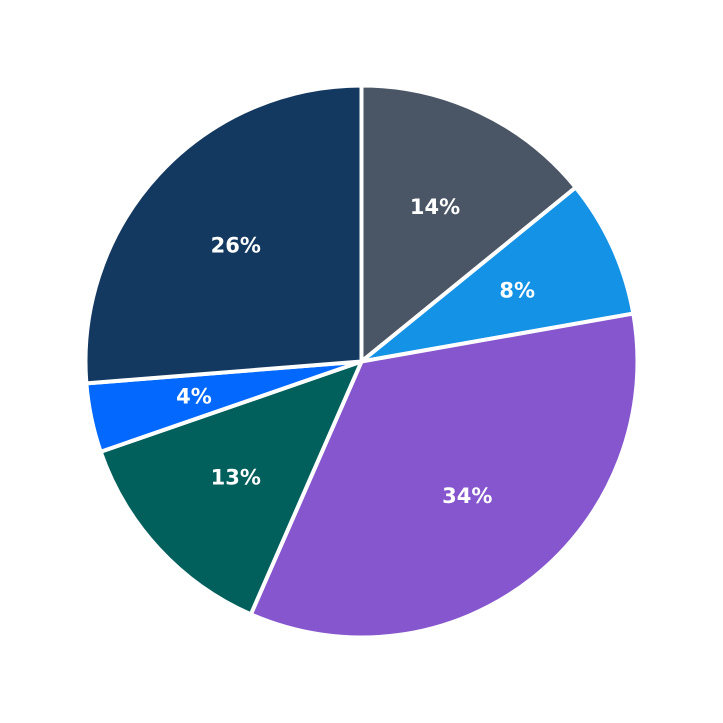 Image resolution: width=723 pixels, height=723 pixels. I want to click on slice-percent-label: 26%, so click(236, 245).